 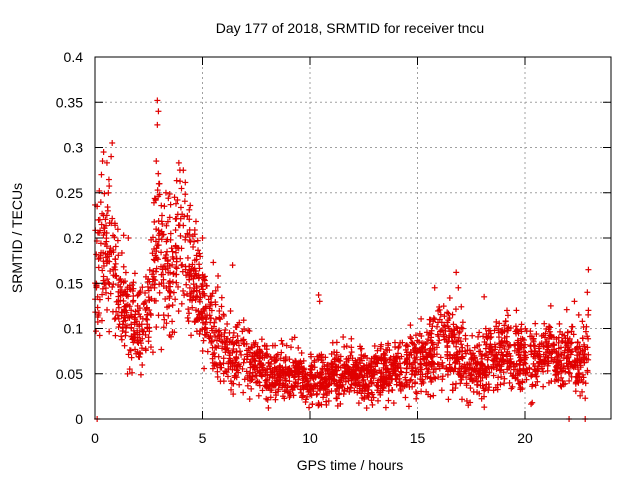 What do you see at coordinates (74, 329) in the screenshot?
I see `y-tick-label: 0.1` at bounding box center [74, 329].